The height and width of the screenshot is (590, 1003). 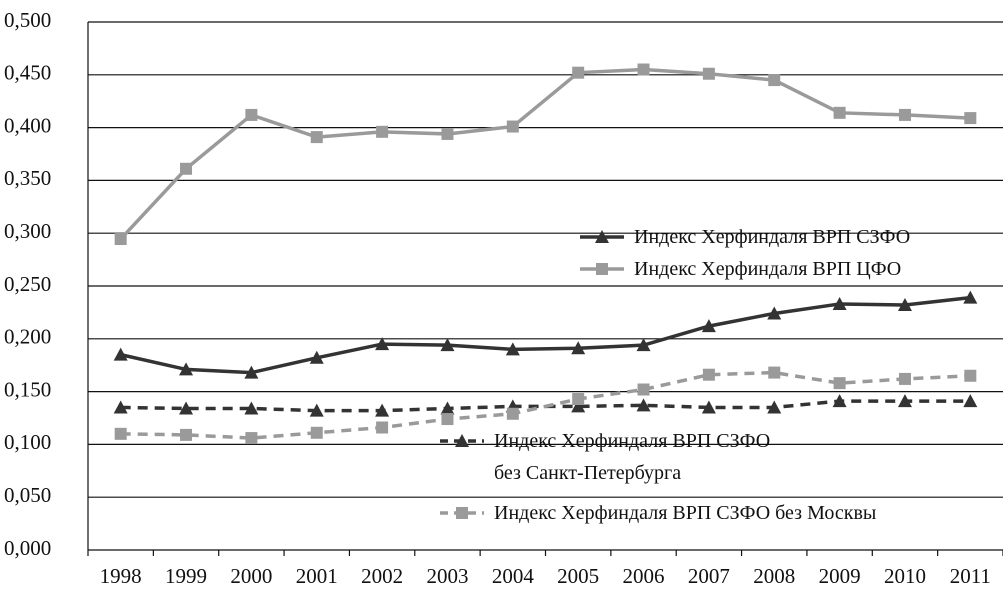 What do you see at coordinates (27, 548) in the screenshot?
I see `y-tick-label: 0,000` at bounding box center [27, 548].